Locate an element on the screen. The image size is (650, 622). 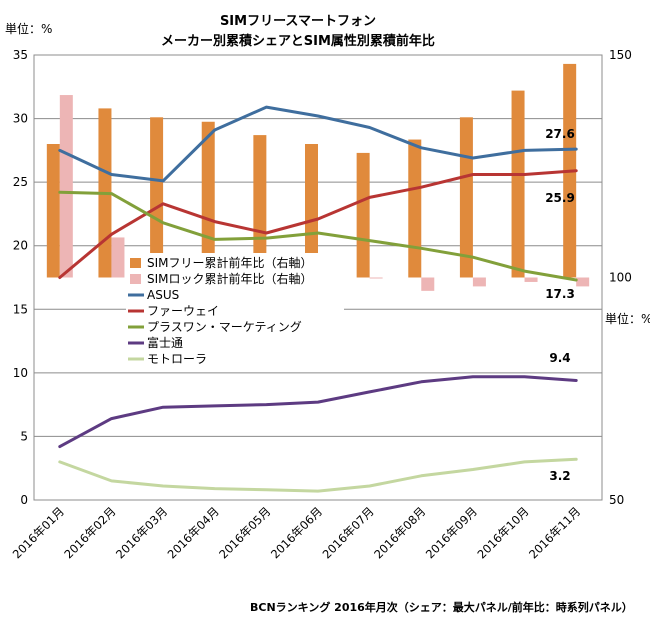
line-asus is located at coordinates (318, 144).